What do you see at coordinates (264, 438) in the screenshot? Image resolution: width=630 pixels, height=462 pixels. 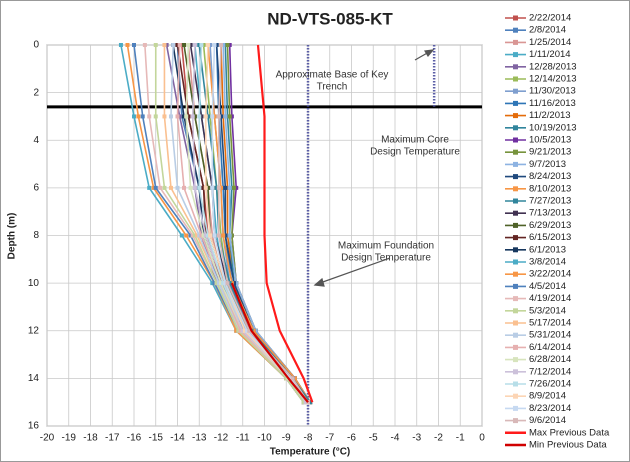 I see `x-tick-label: -10` at bounding box center [264, 438].